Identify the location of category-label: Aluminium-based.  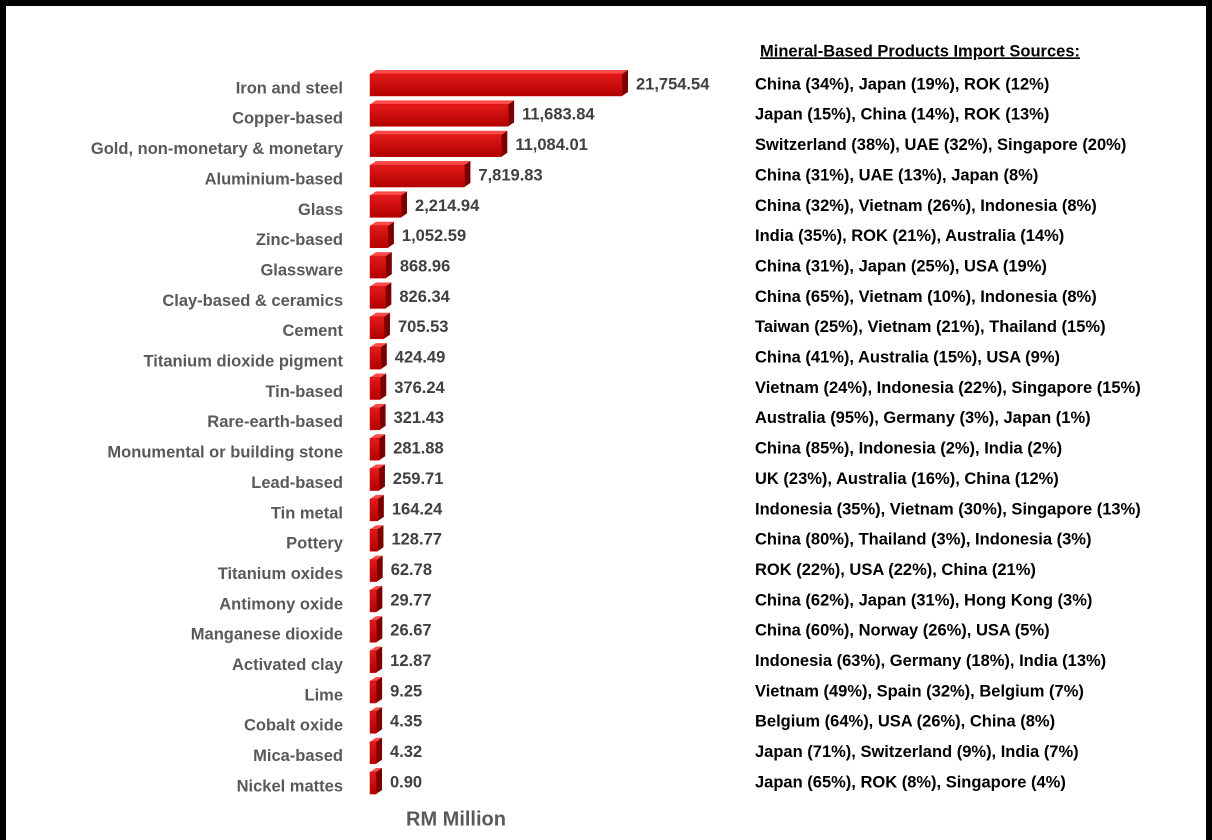
(274, 179).